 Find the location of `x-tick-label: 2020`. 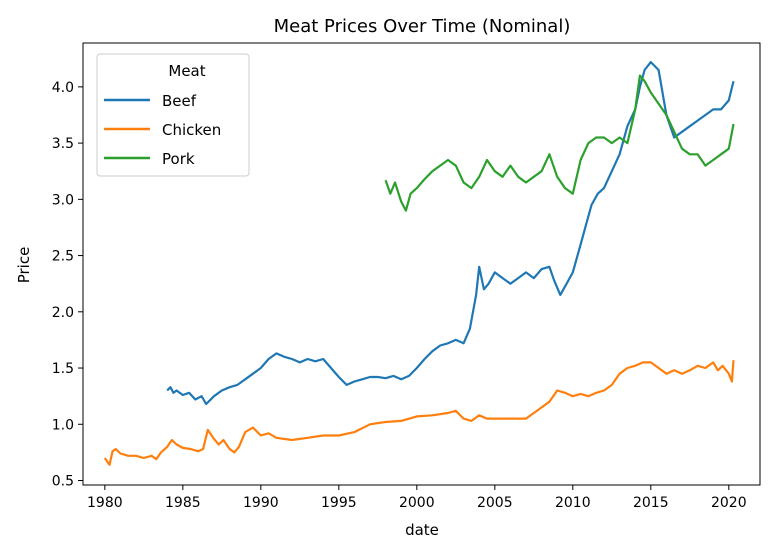

x-tick-label: 2020 is located at coordinates (729, 503).